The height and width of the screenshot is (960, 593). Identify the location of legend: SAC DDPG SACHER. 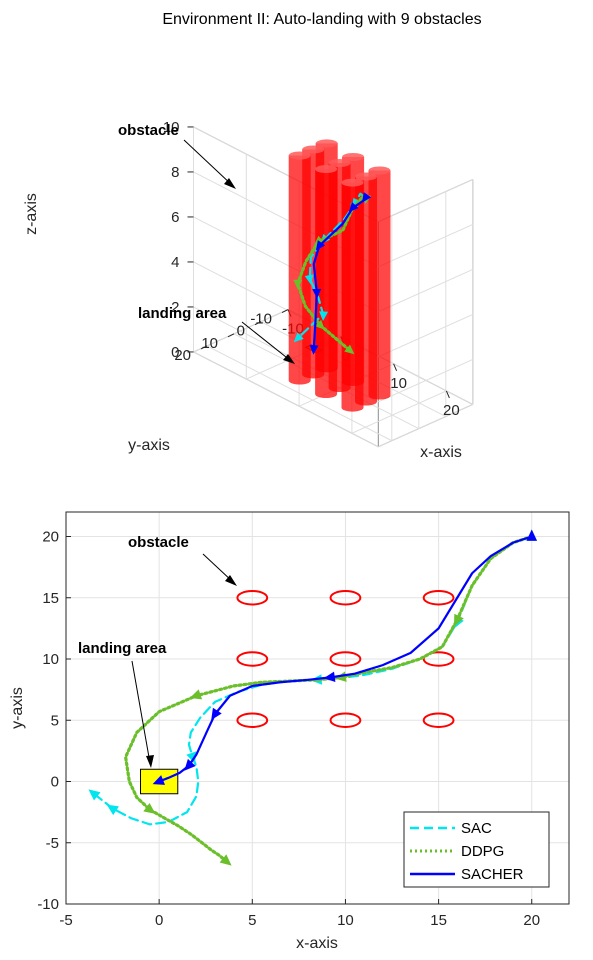
(476, 849).